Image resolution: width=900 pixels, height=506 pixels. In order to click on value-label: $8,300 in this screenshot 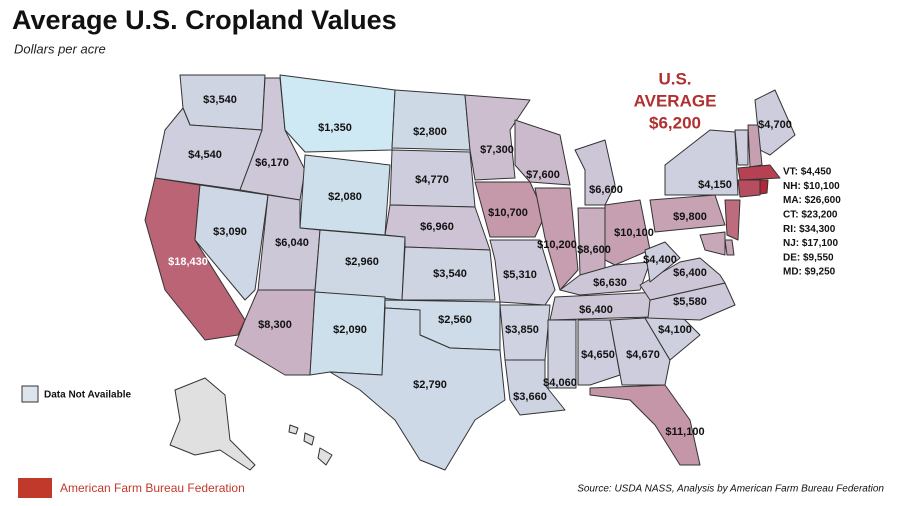, I will do `click(275, 325)`.